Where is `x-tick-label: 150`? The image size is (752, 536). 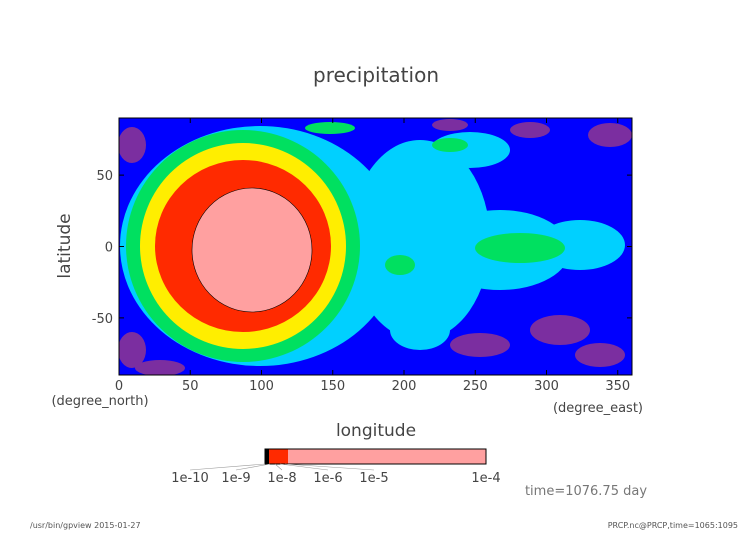 x-tick-label: 150 is located at coordinates (332, 386).